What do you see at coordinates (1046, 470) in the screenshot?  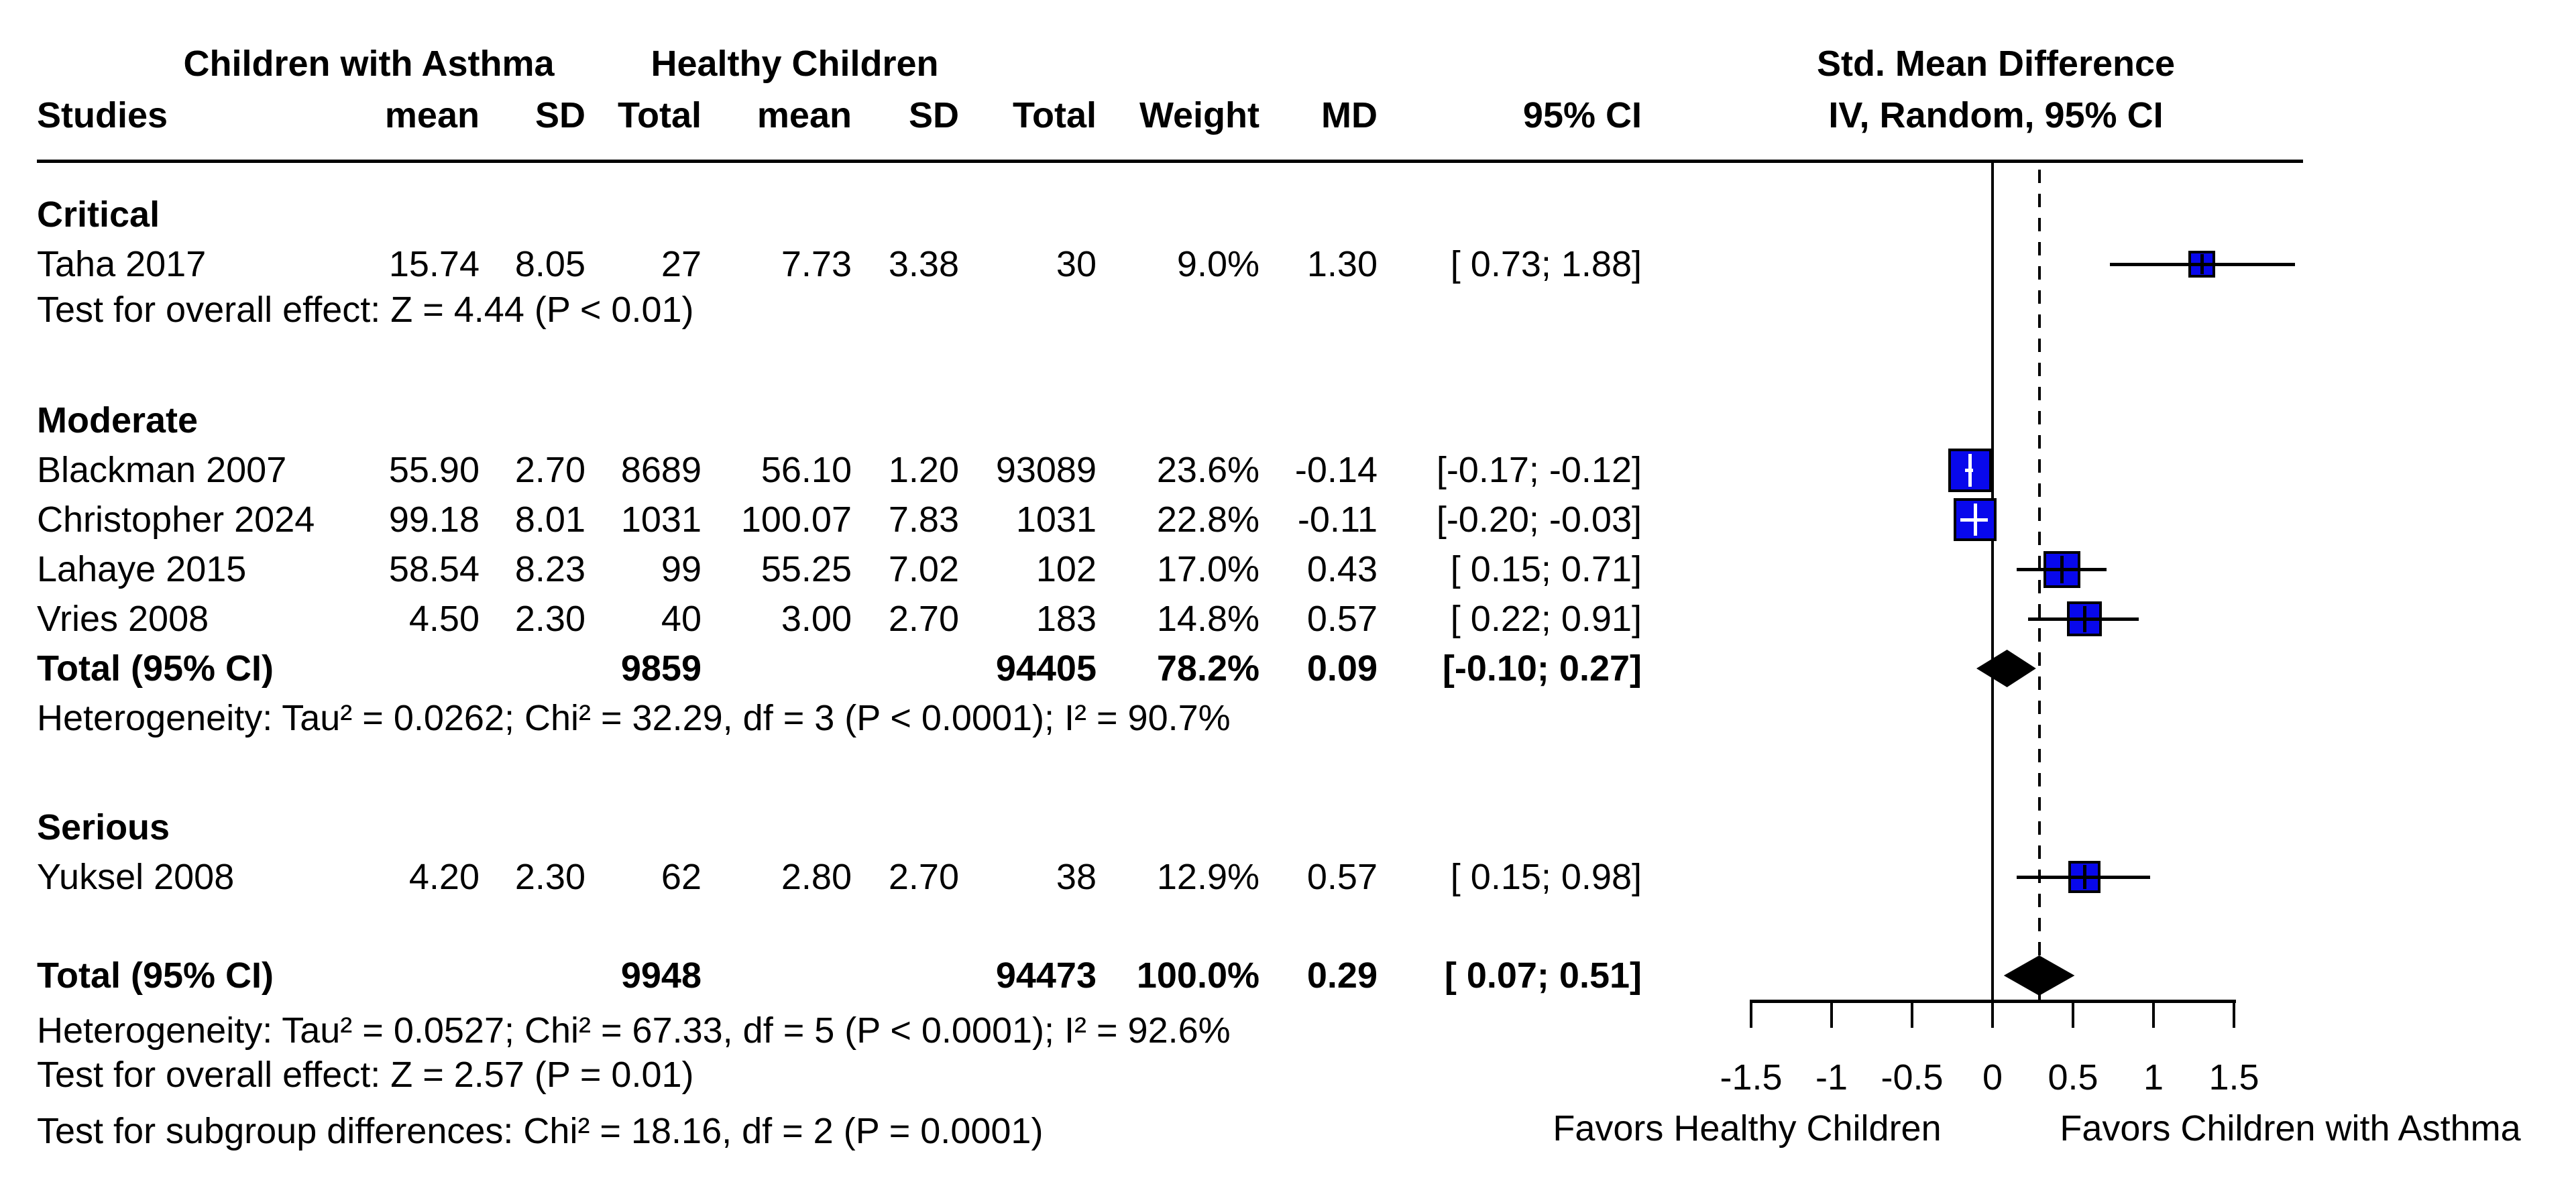 I see `study-cell: 93089` at bounding box center [1046, 470].